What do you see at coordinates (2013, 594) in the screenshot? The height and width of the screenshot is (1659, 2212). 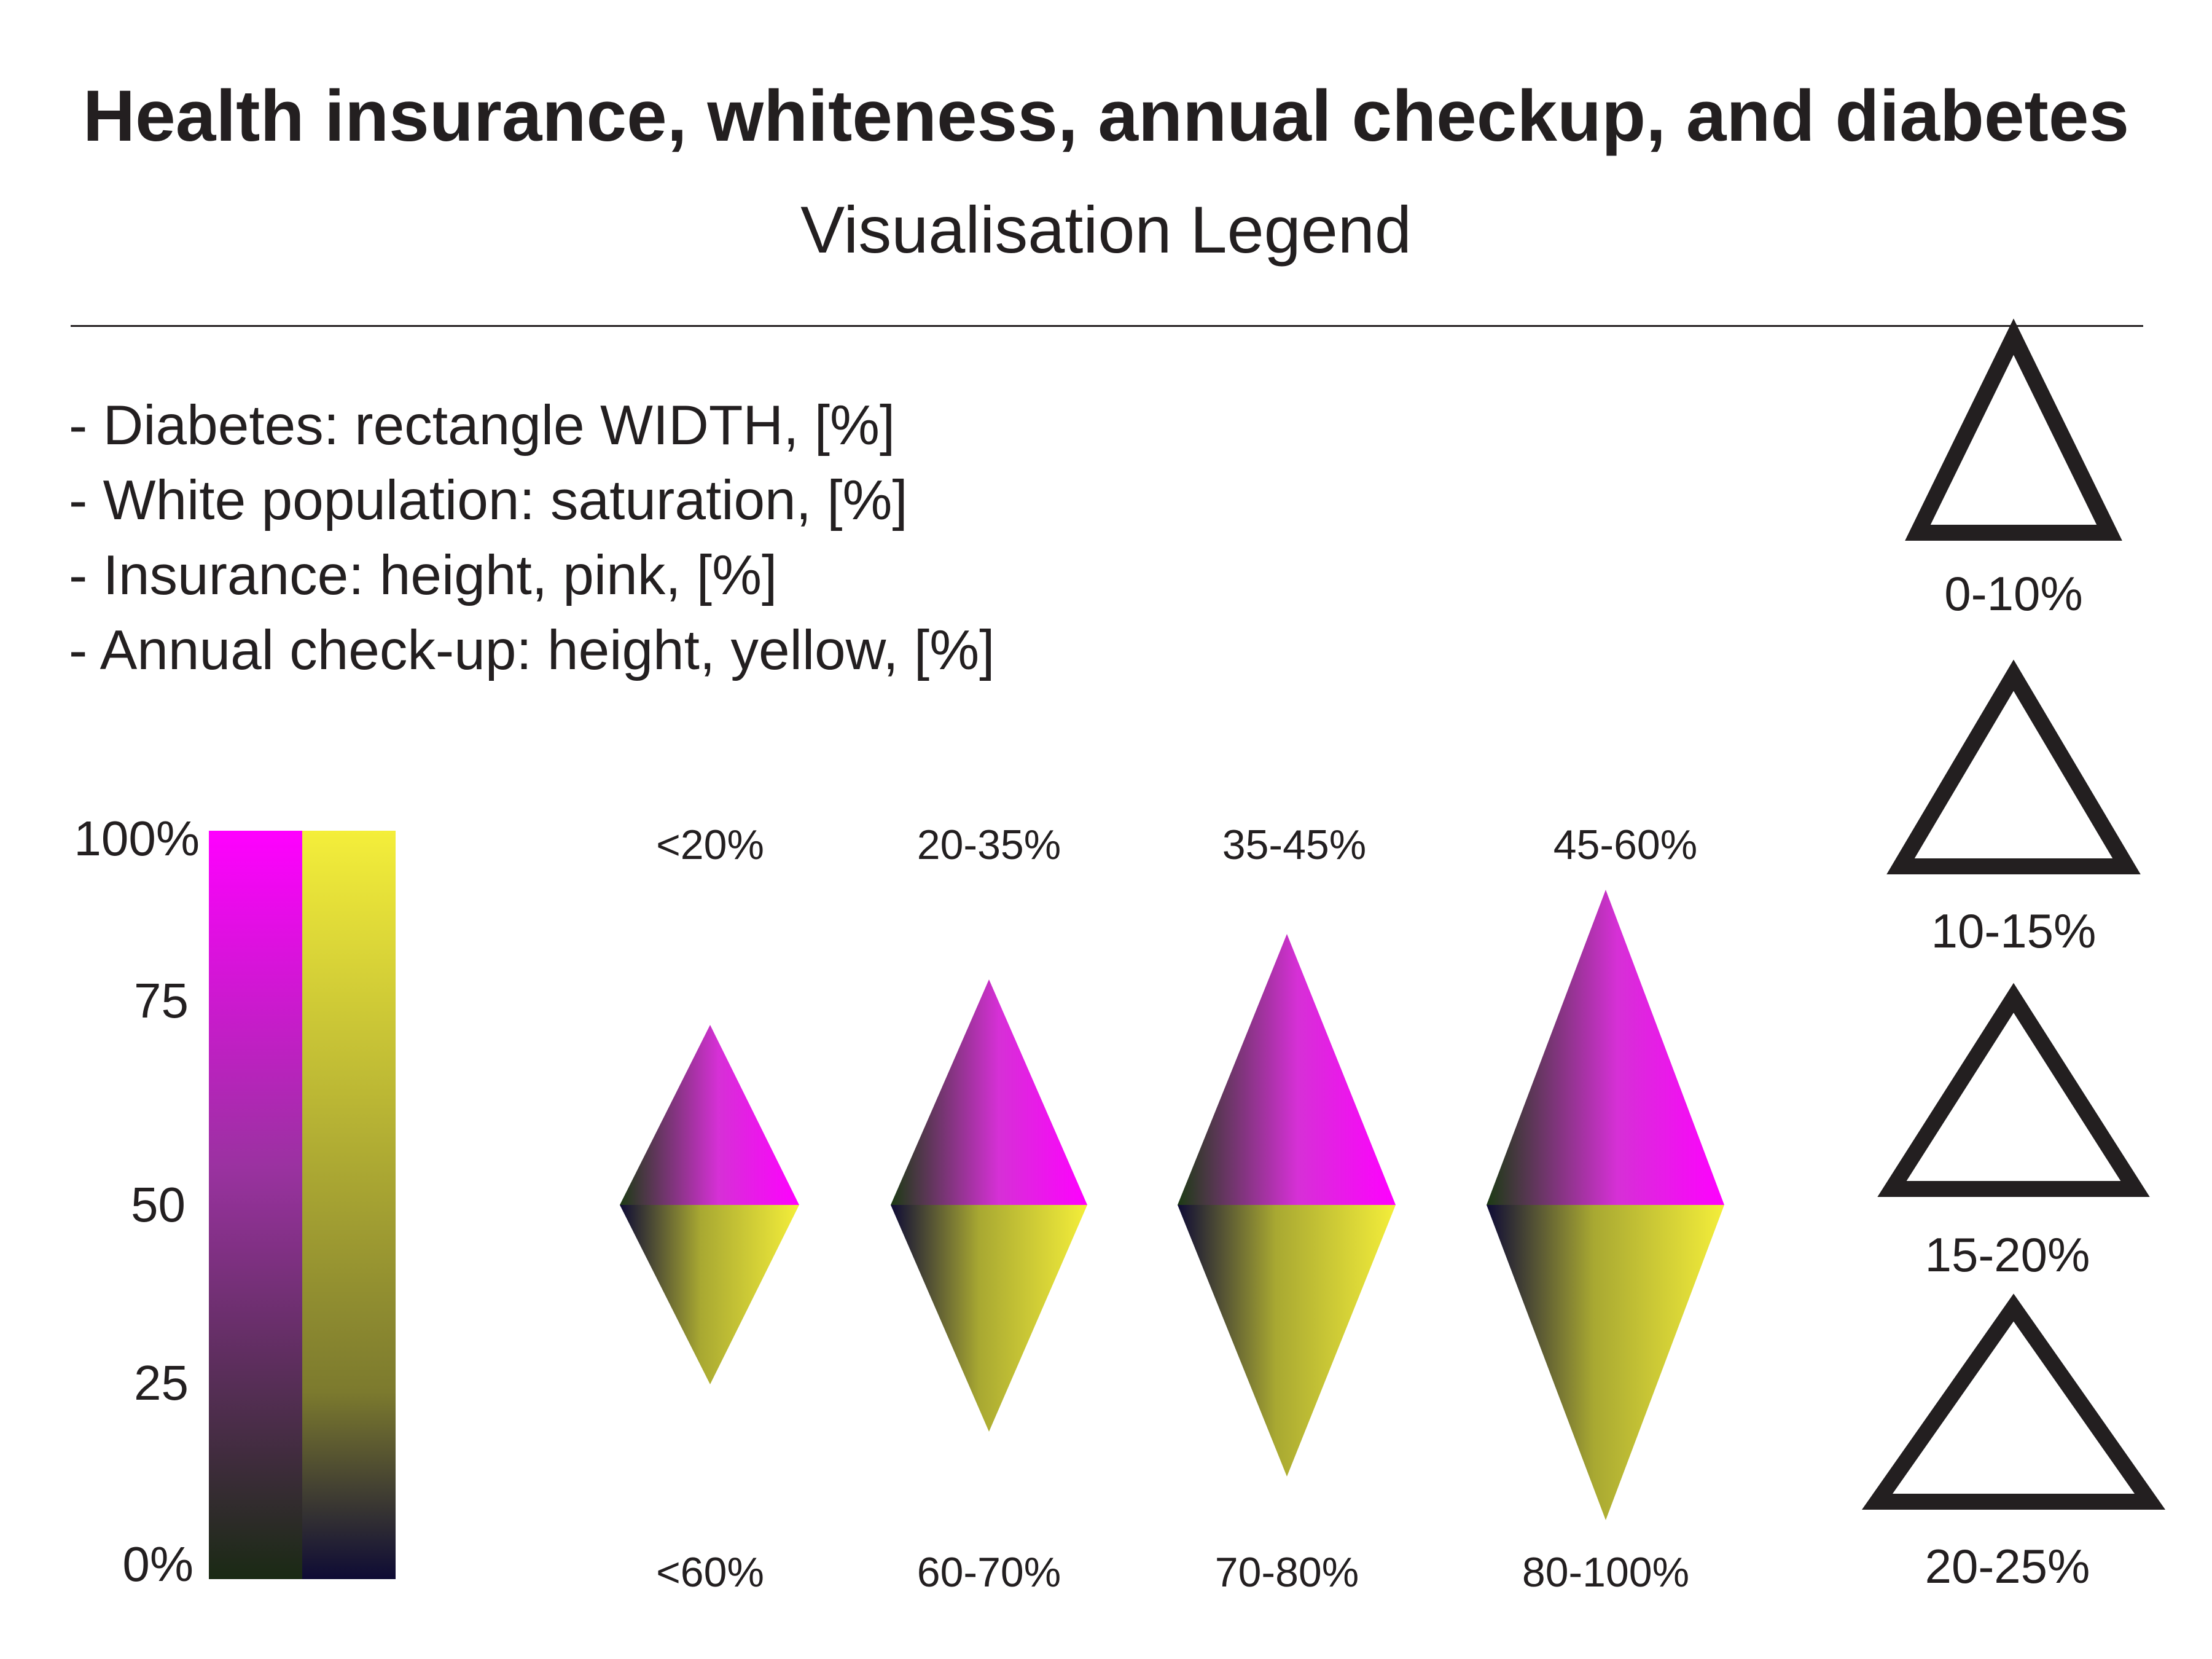 I see `triangle-label-0-10: 0-10%` at bounding box center [2013, 594].